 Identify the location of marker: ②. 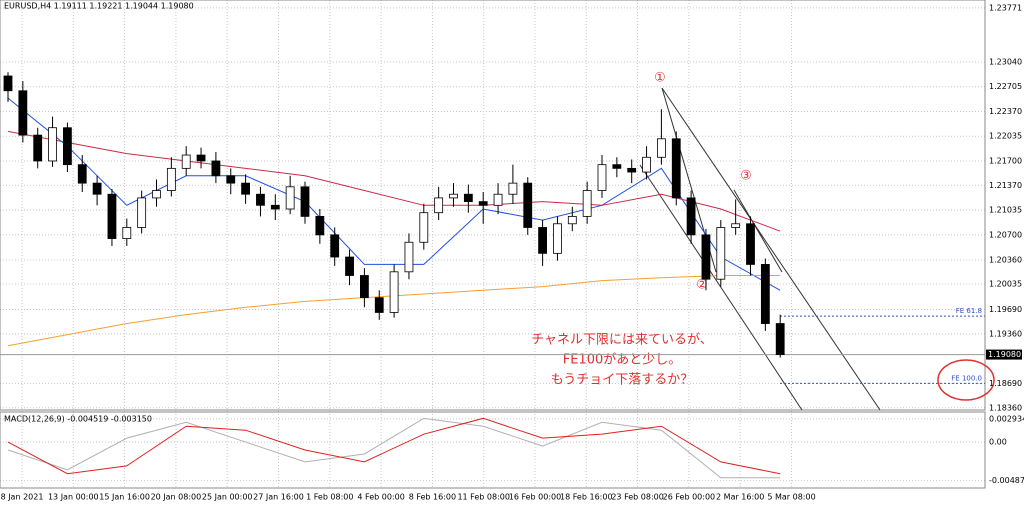
(702, 285).